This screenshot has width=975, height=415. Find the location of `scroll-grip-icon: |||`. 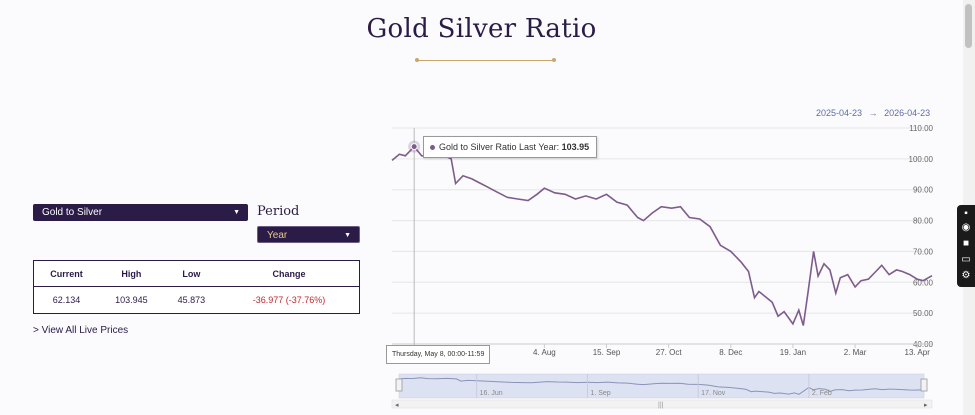

scroll-grip-icon: ||| is located at coordinates (661, 405).